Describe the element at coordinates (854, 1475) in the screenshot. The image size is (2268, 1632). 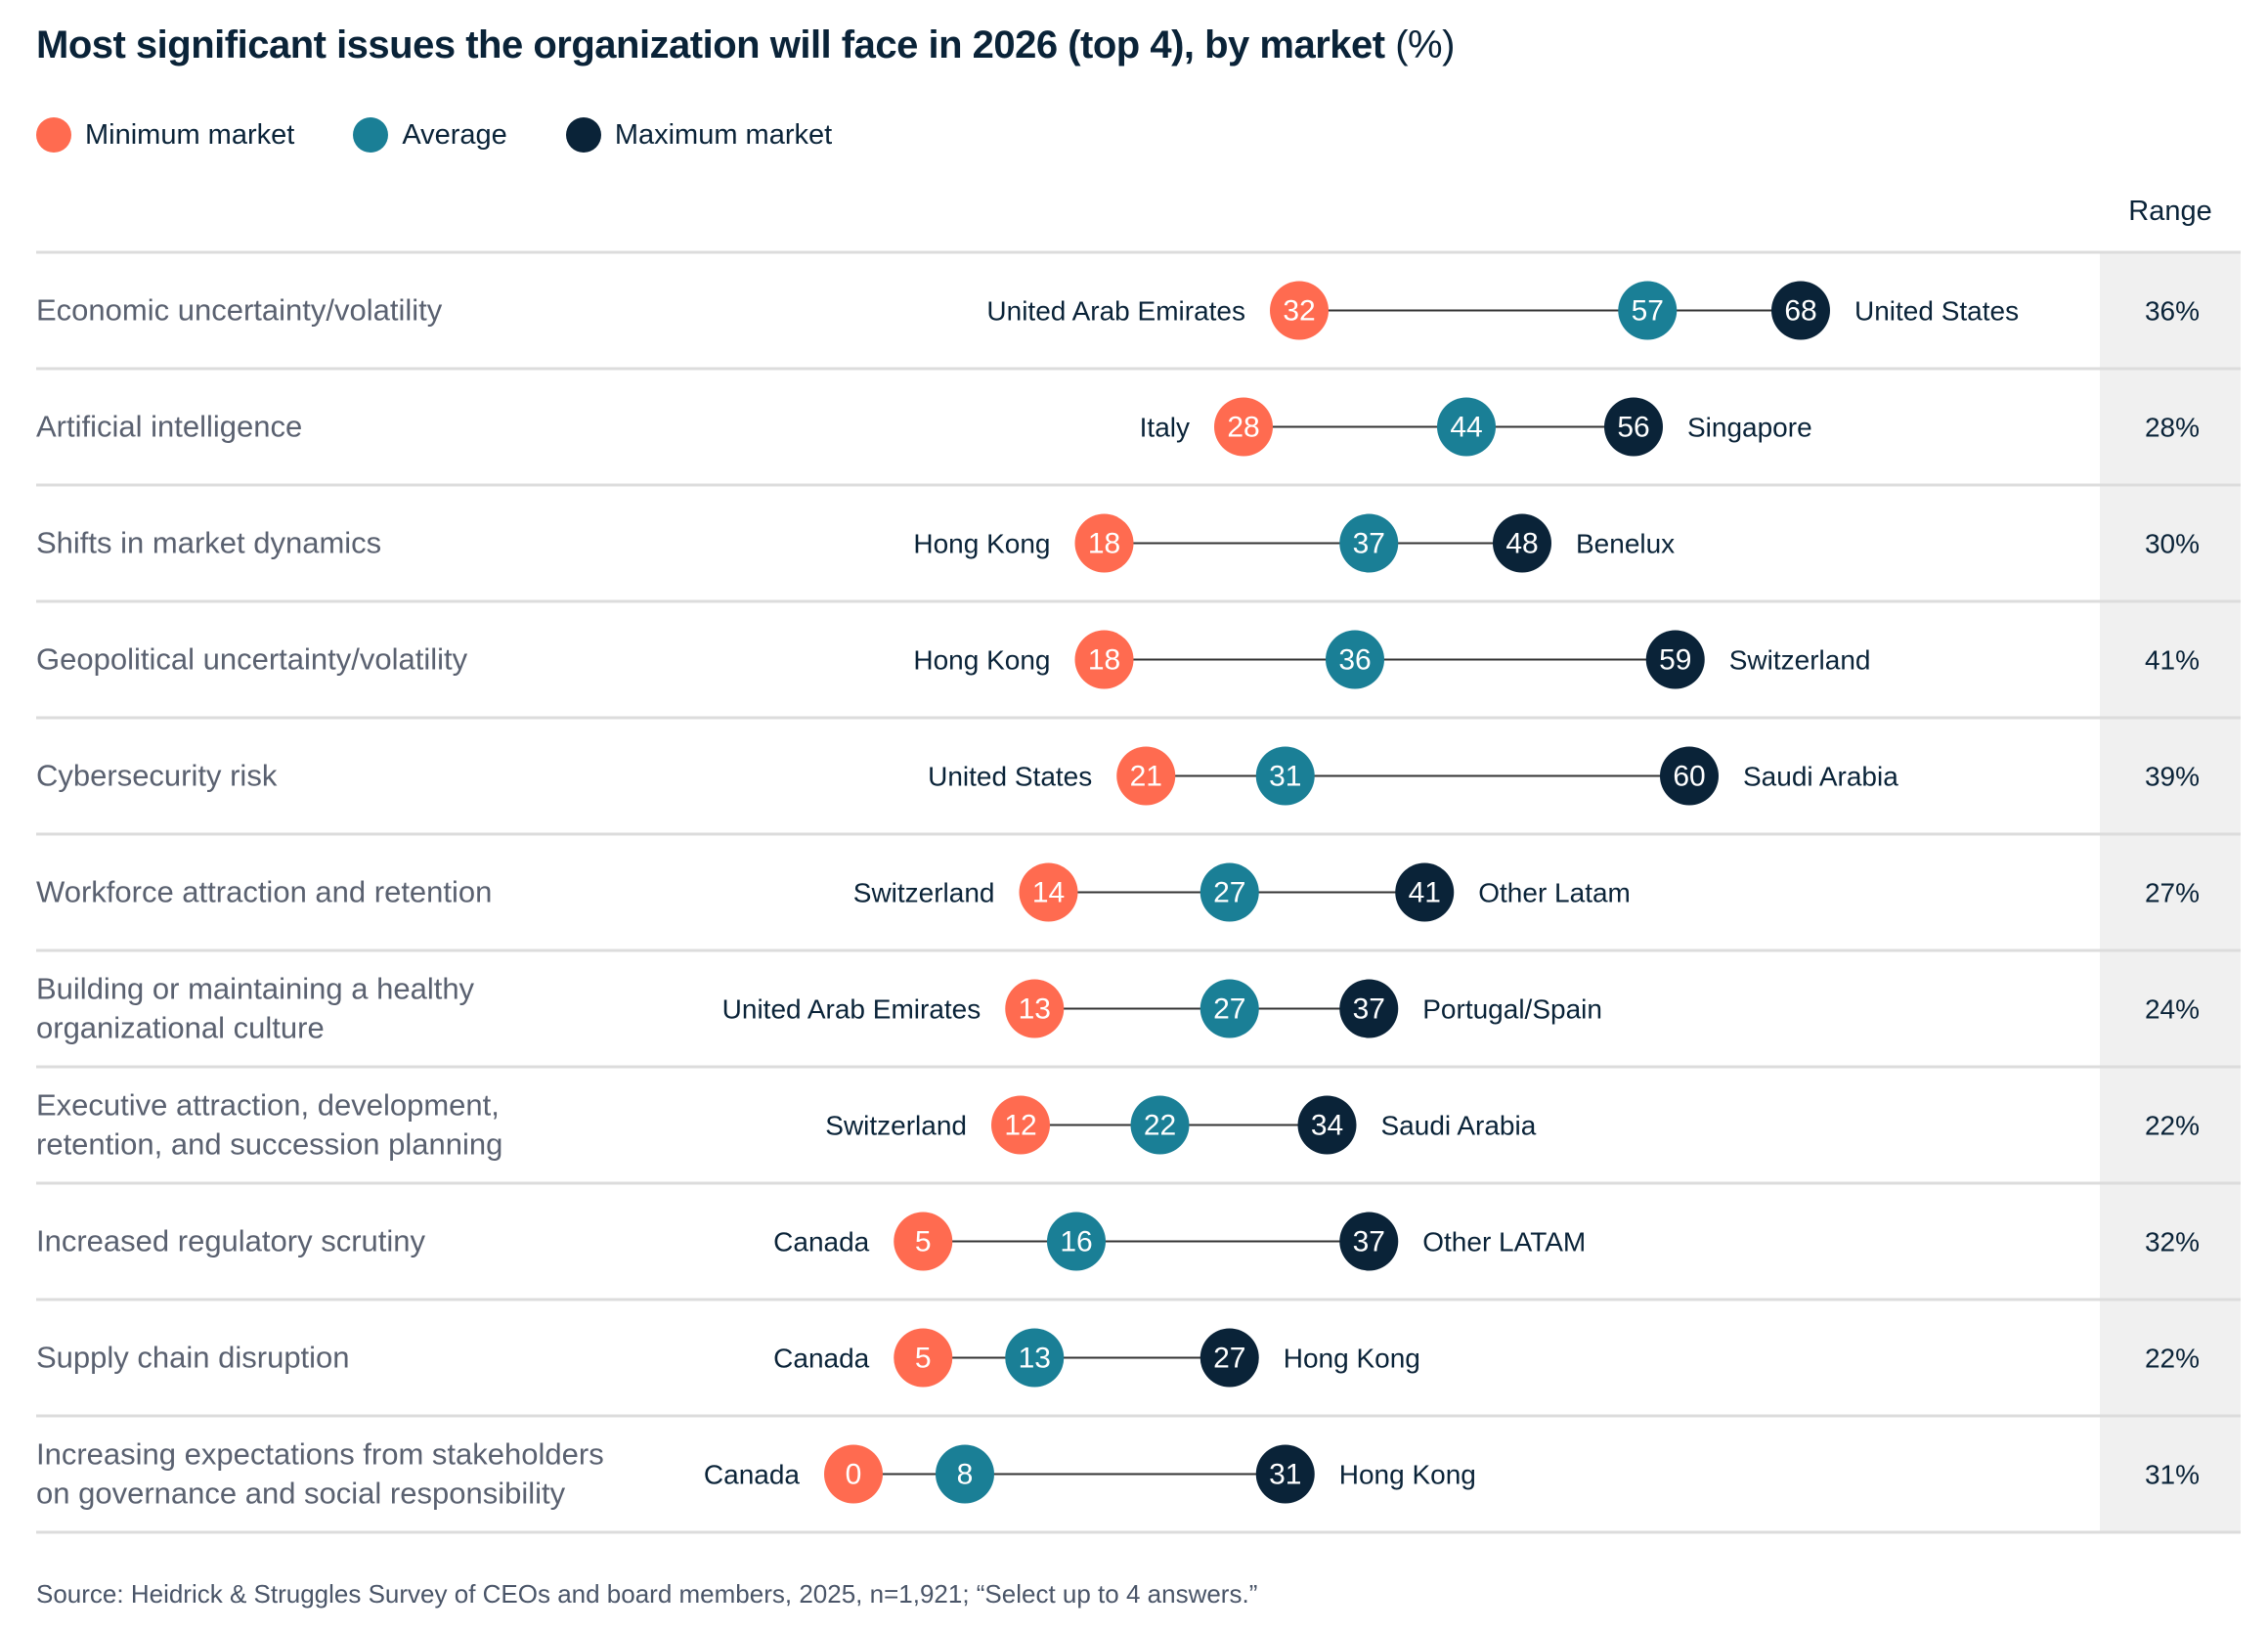
I see `min-dot-label: 0` at that location.